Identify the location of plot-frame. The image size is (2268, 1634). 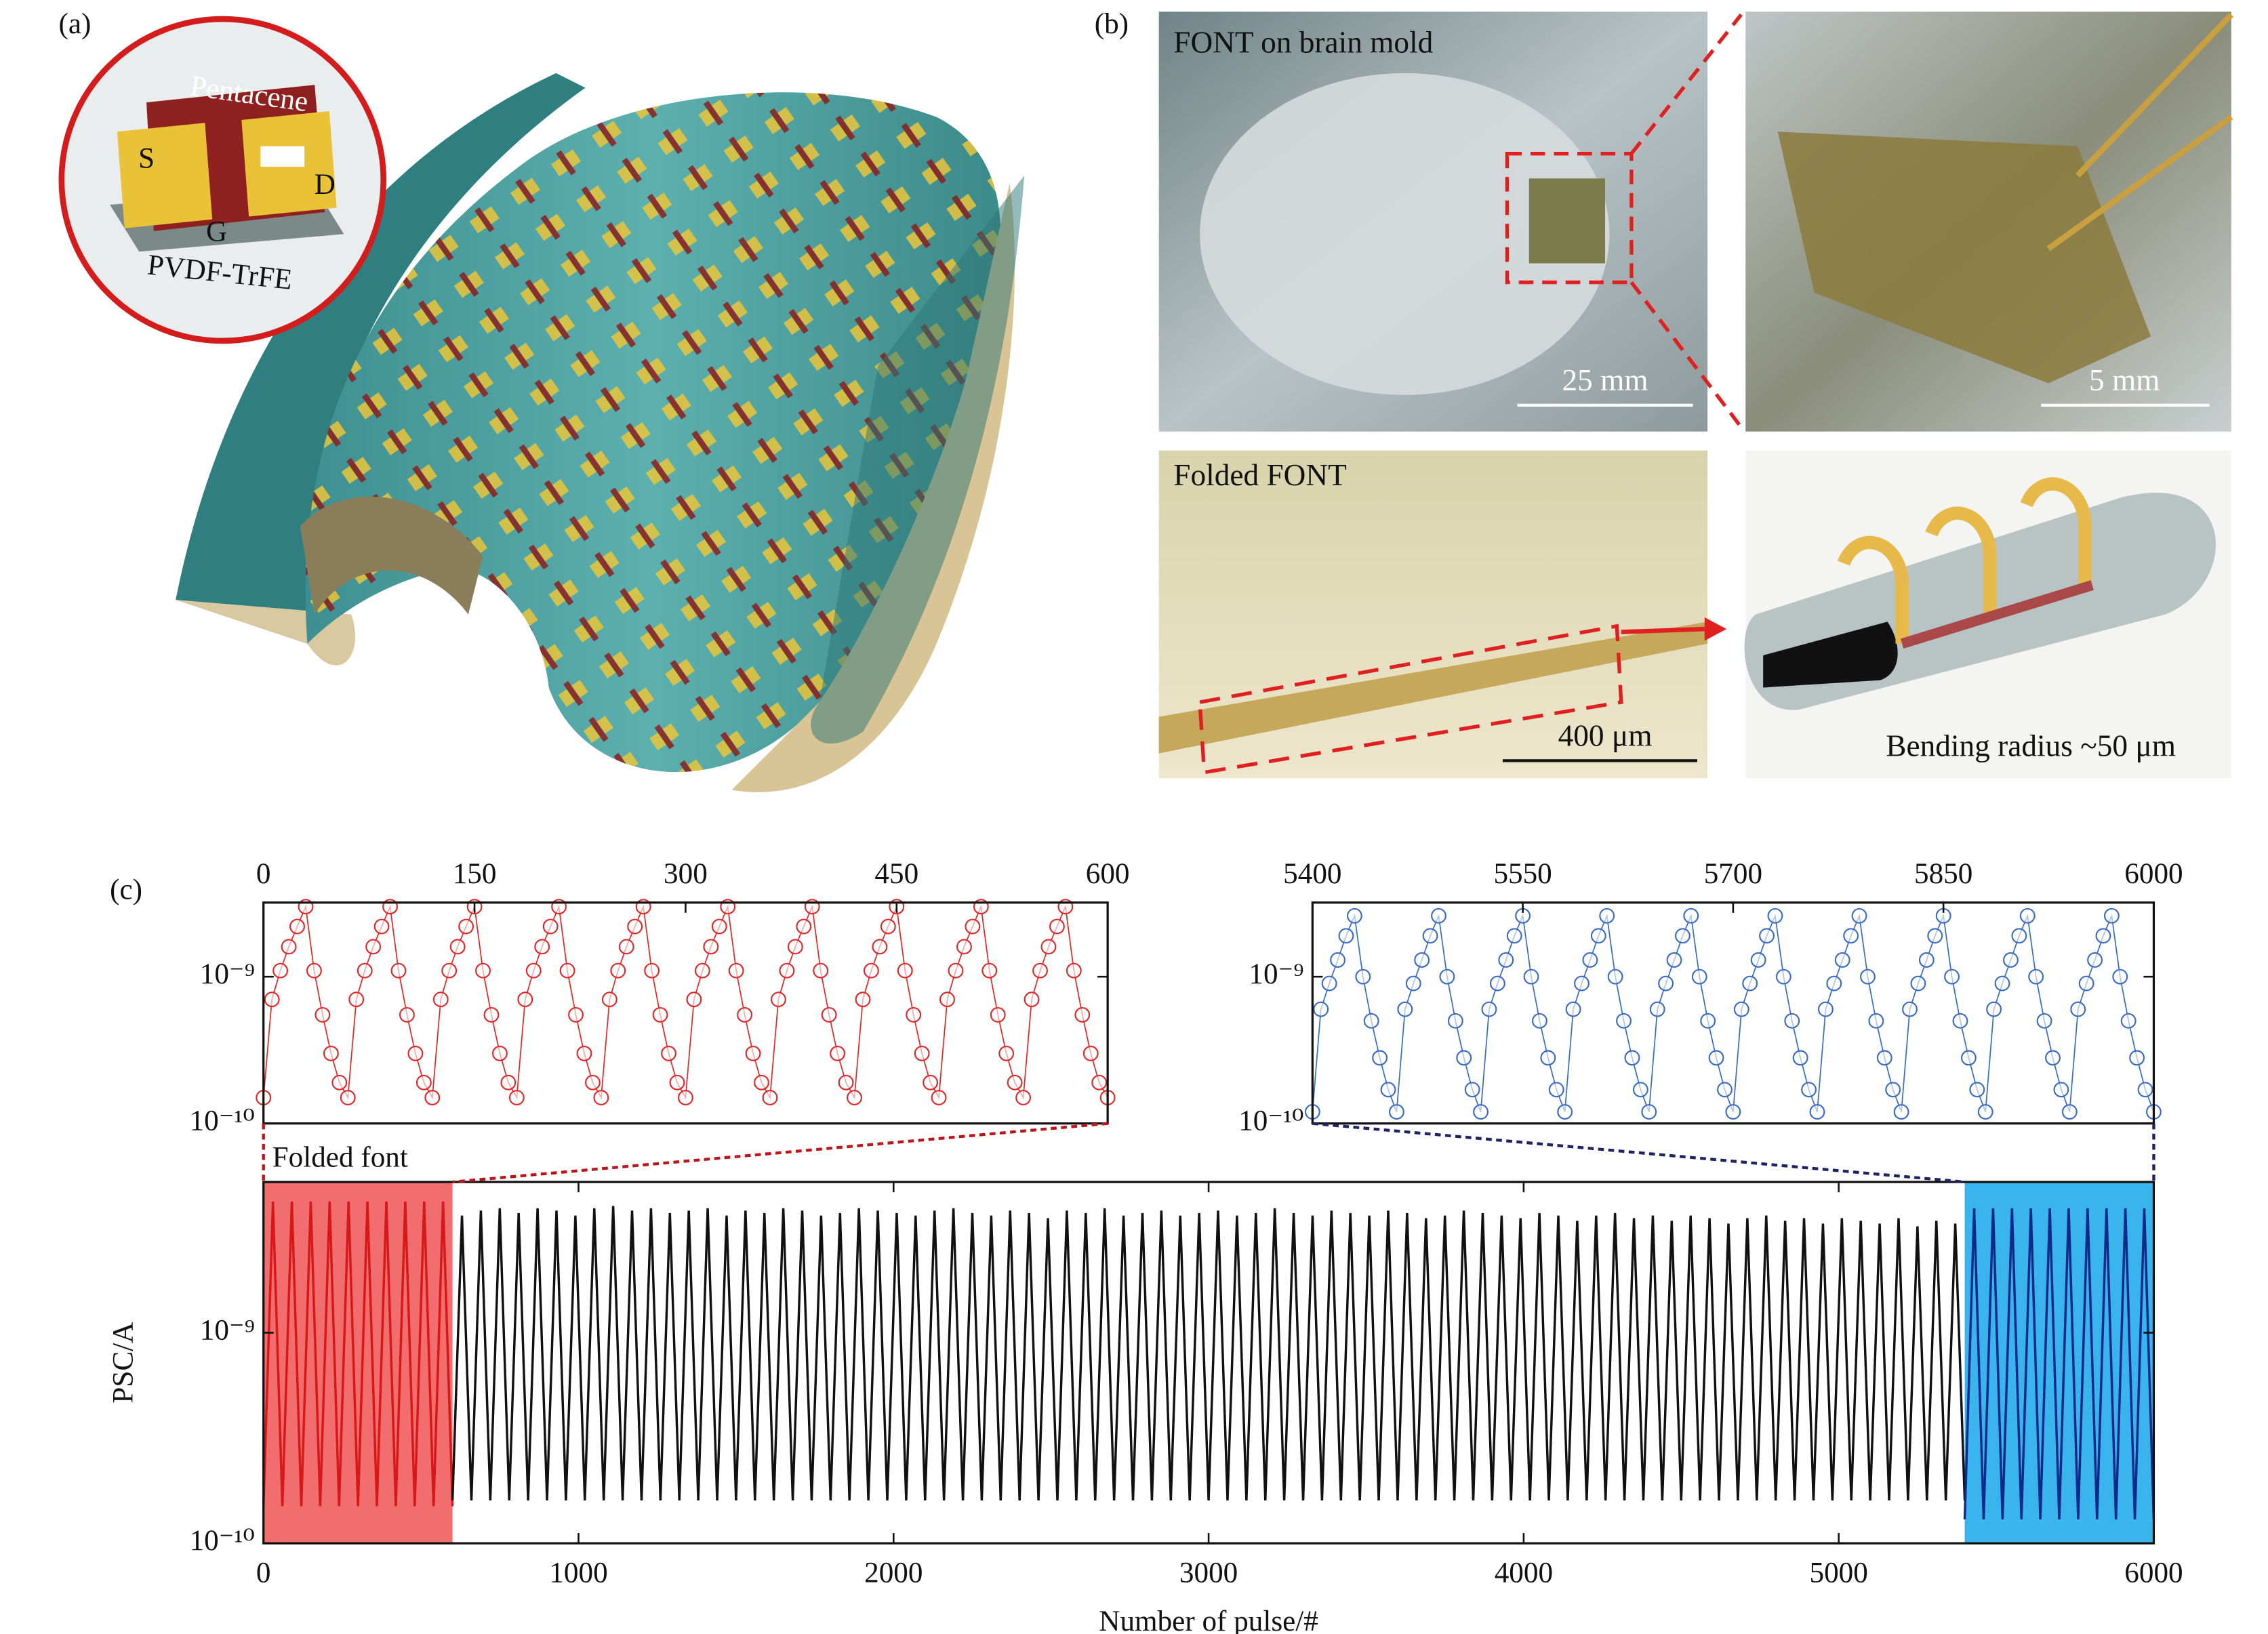
(1733, 1013).